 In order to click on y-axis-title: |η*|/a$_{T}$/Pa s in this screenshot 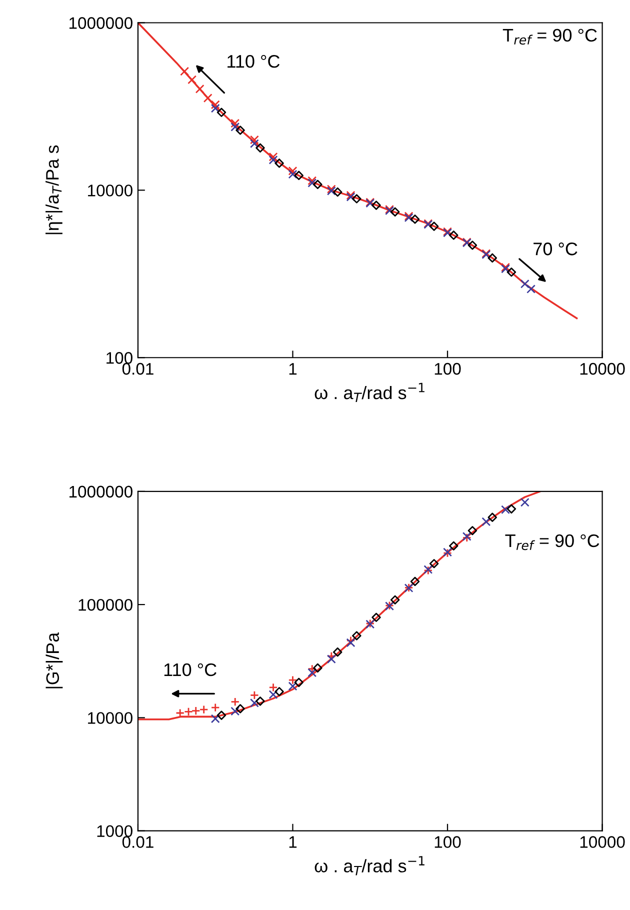, I will do `click(54, 189)`.